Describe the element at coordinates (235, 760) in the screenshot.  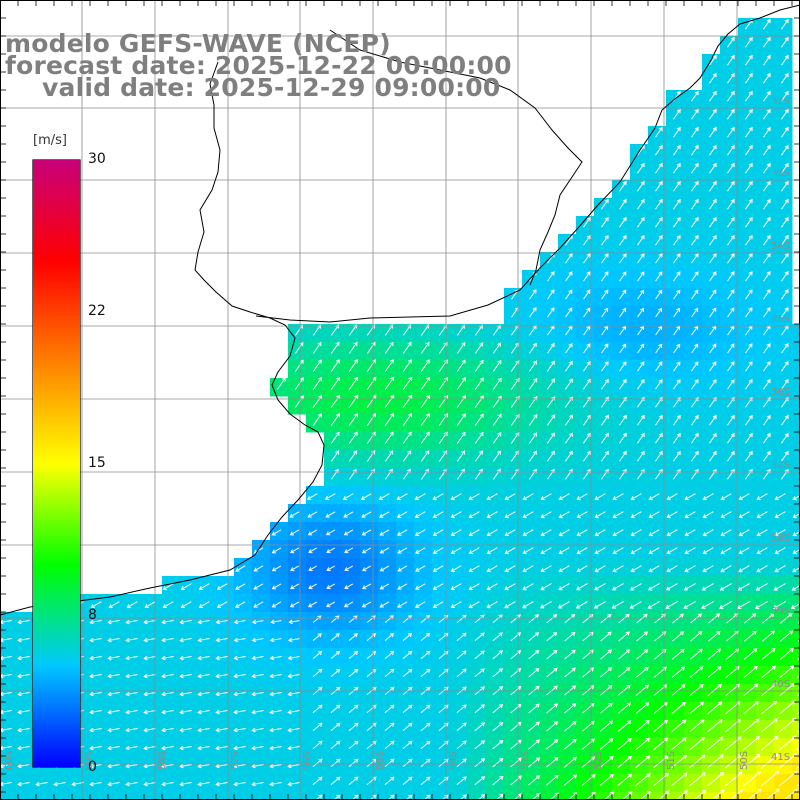
I see `longitude-label: 57S` at that location.